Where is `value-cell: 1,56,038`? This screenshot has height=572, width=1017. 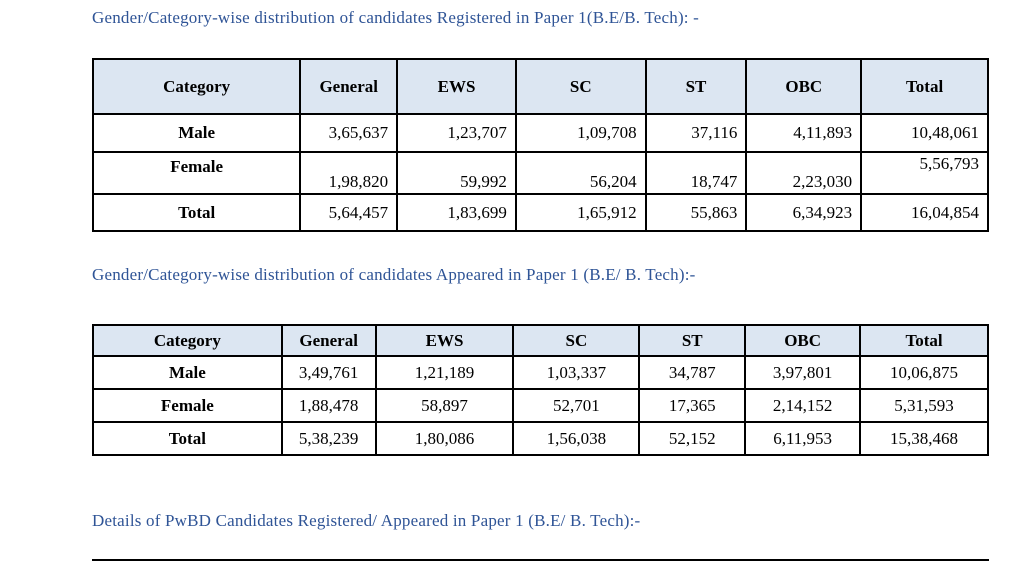 value-cell: 1,56,038 is located at coordinates (576, 438).